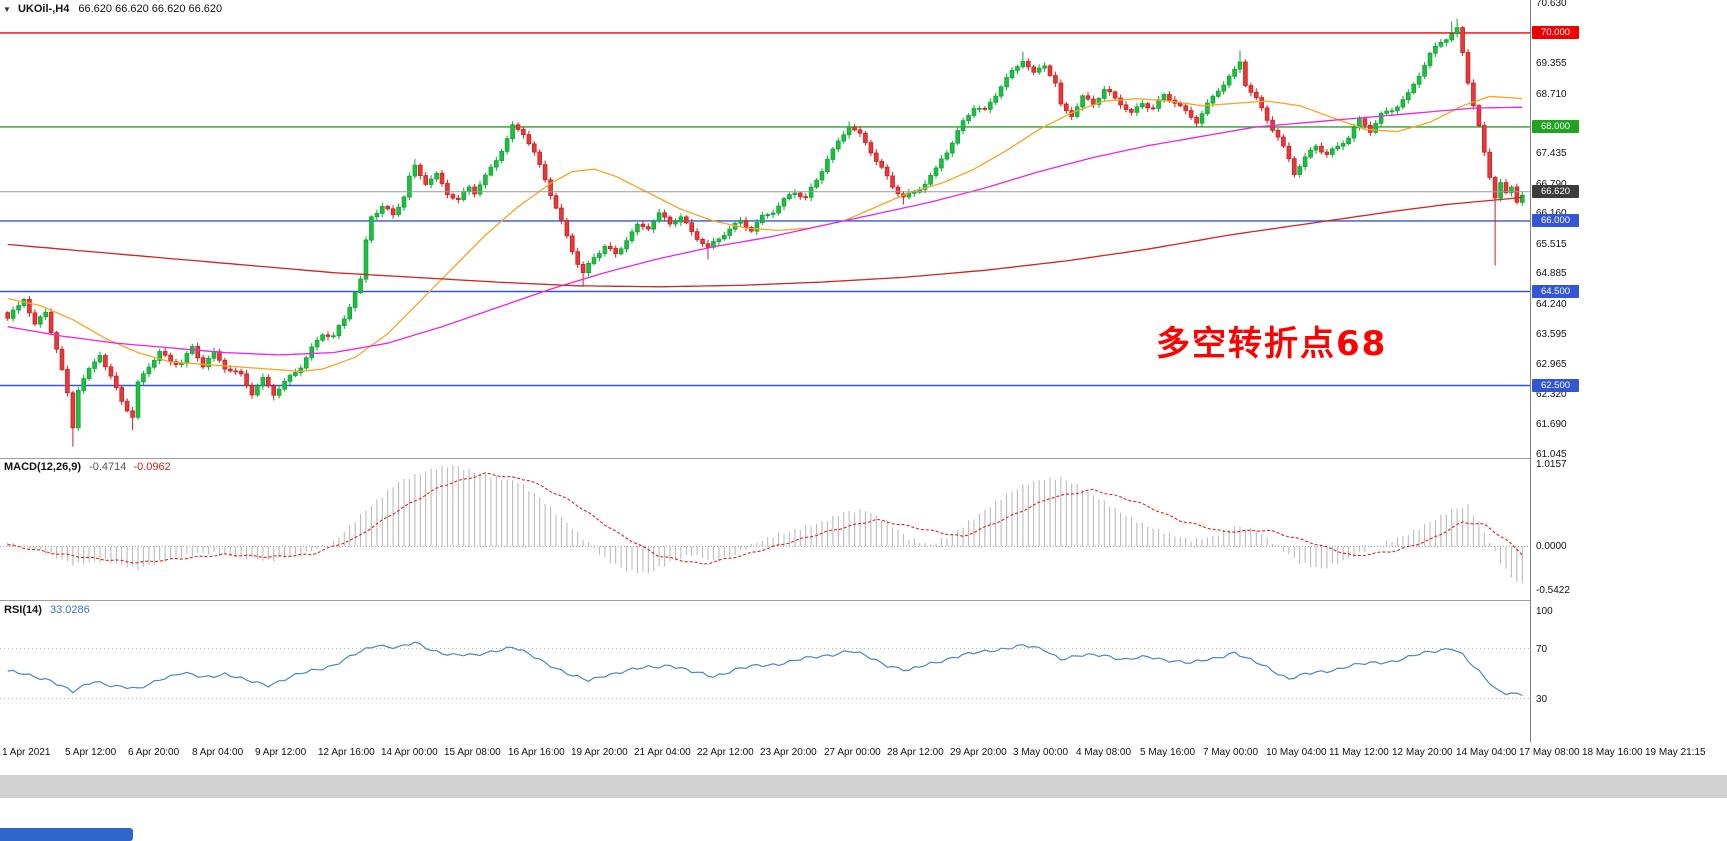  What do you see at coordinates (154, 752) in the screenshot?
I see `time-label: 6 Apr 20:00` at bounding box center [154, 752].